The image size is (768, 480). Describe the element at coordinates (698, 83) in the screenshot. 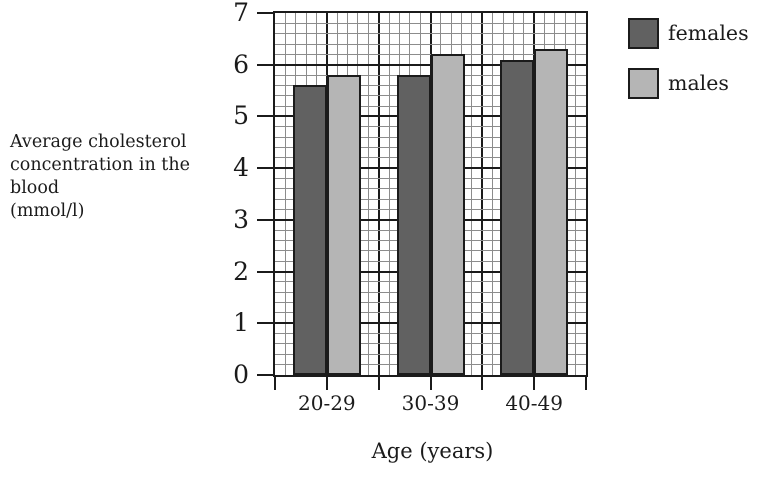

I see `legend-label-males: males` at that location.